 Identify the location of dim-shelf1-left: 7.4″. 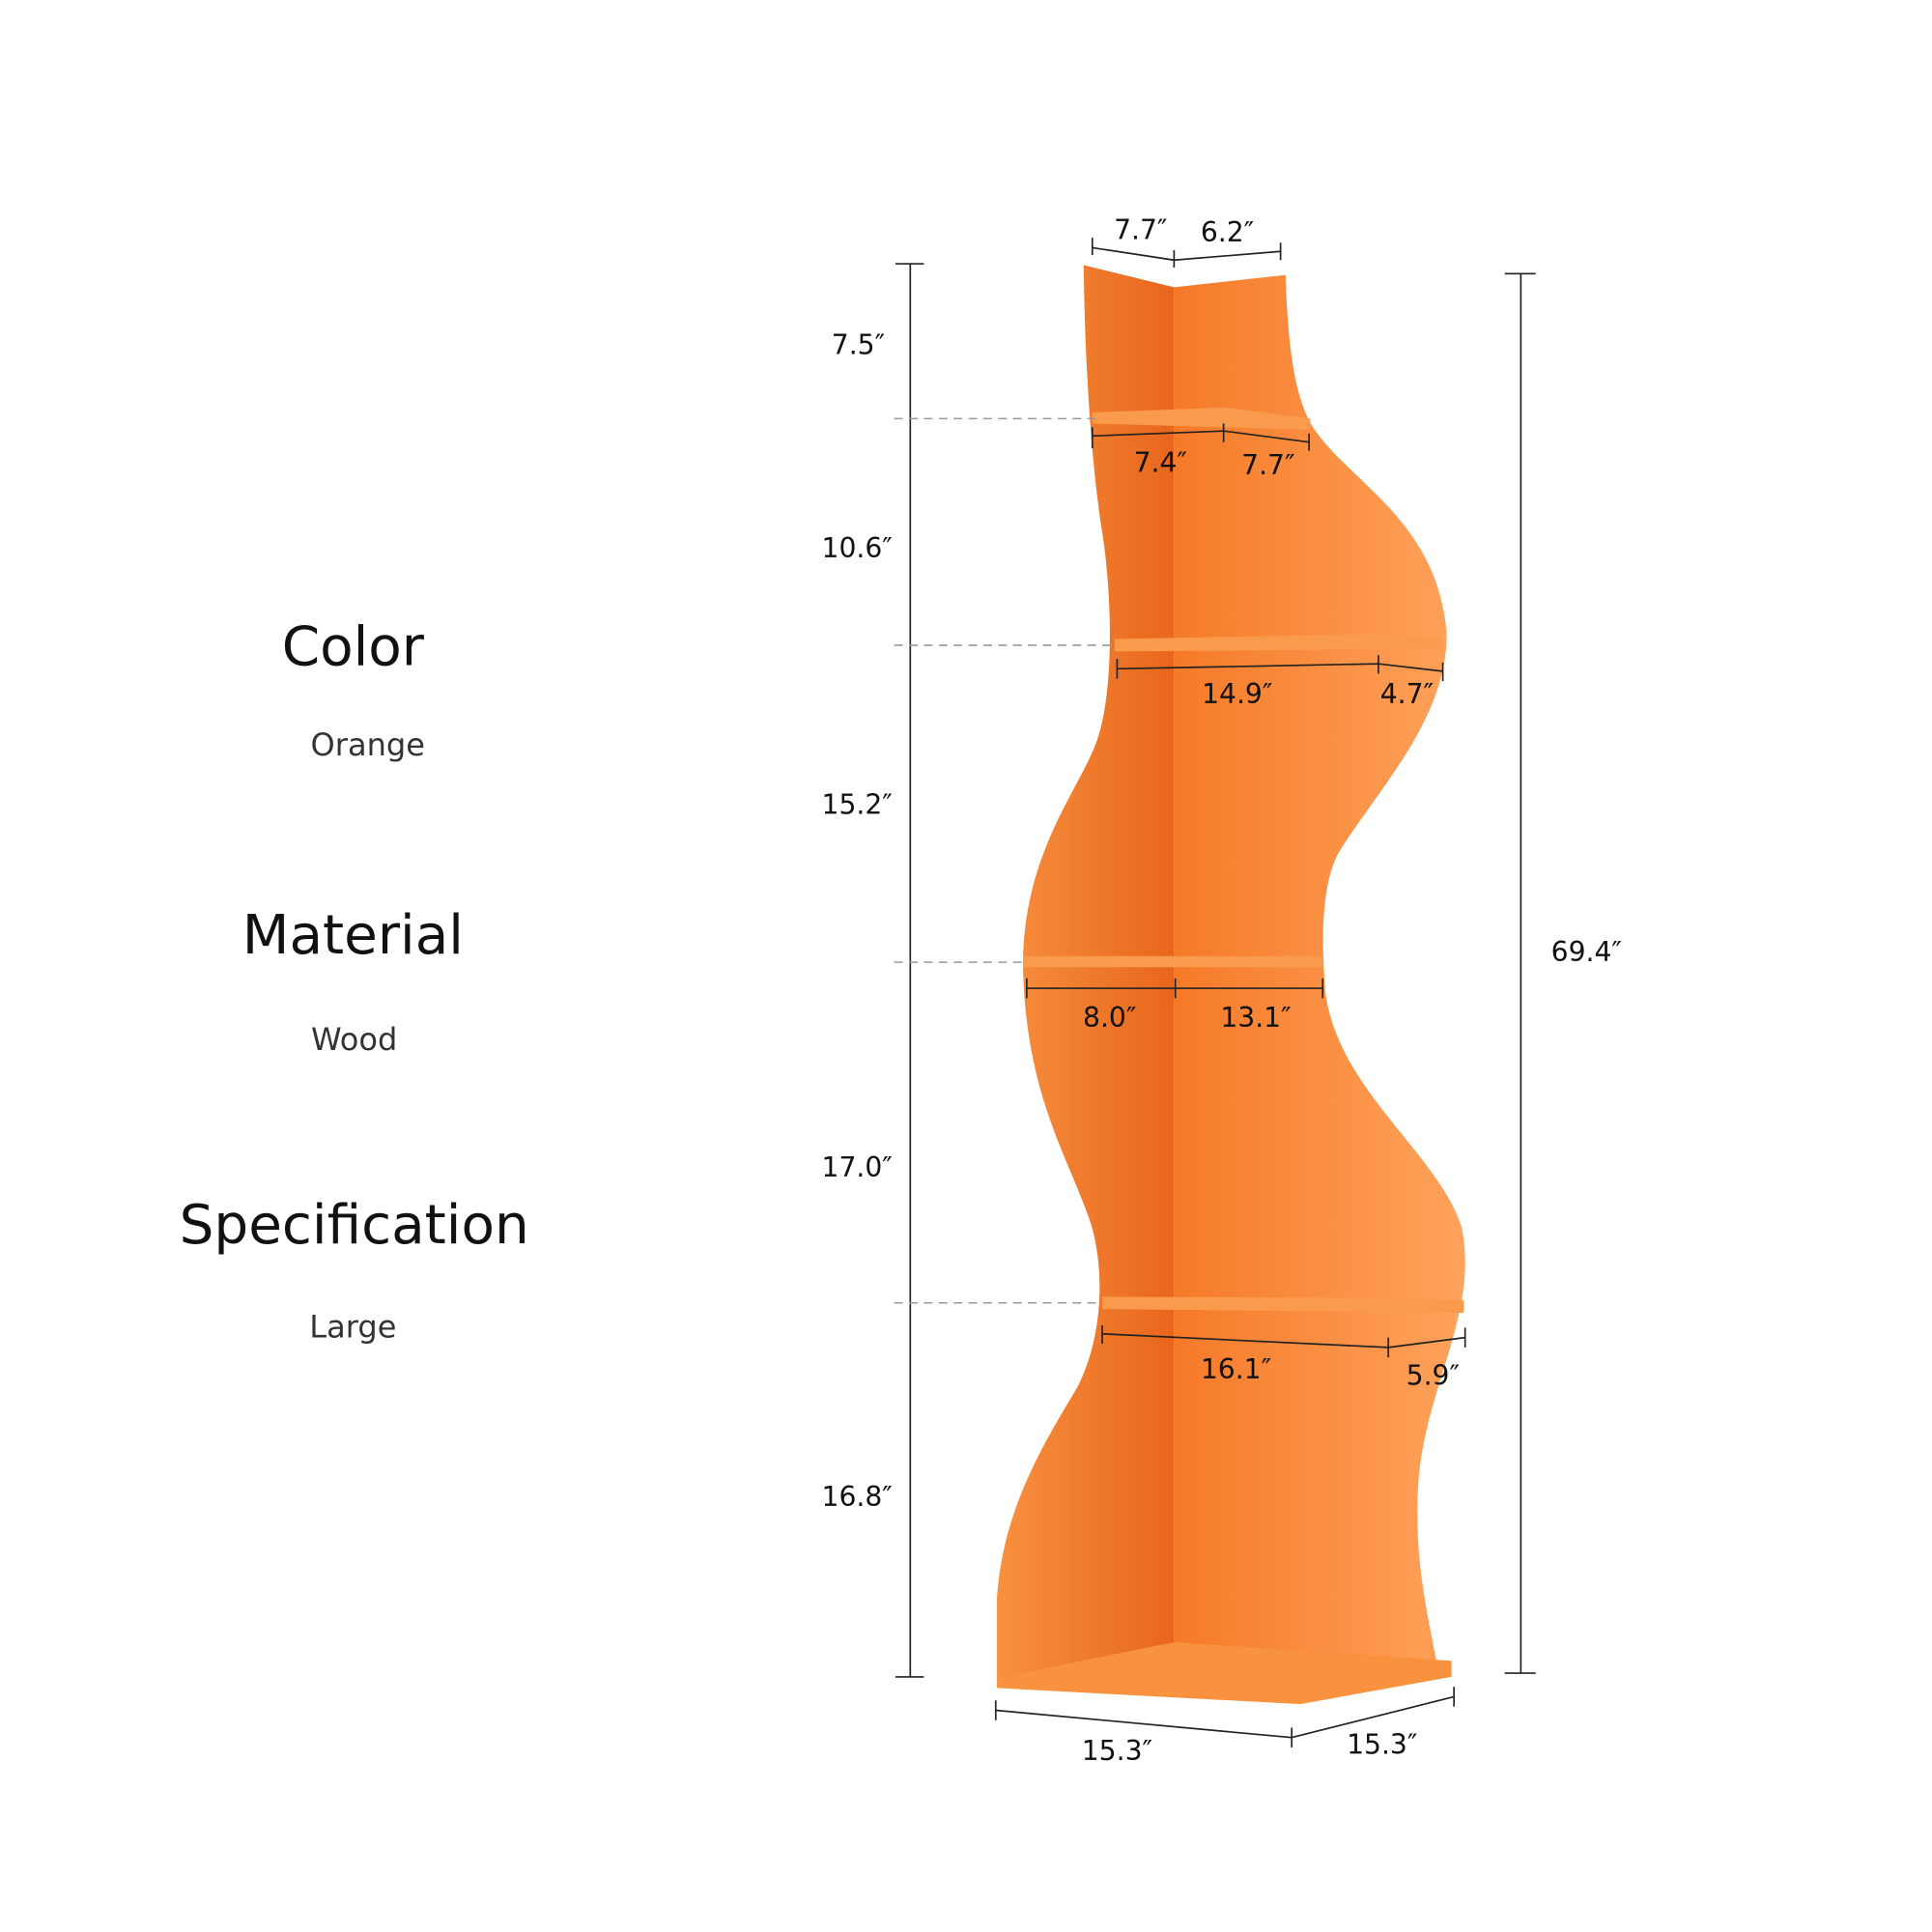
(1160, 462).